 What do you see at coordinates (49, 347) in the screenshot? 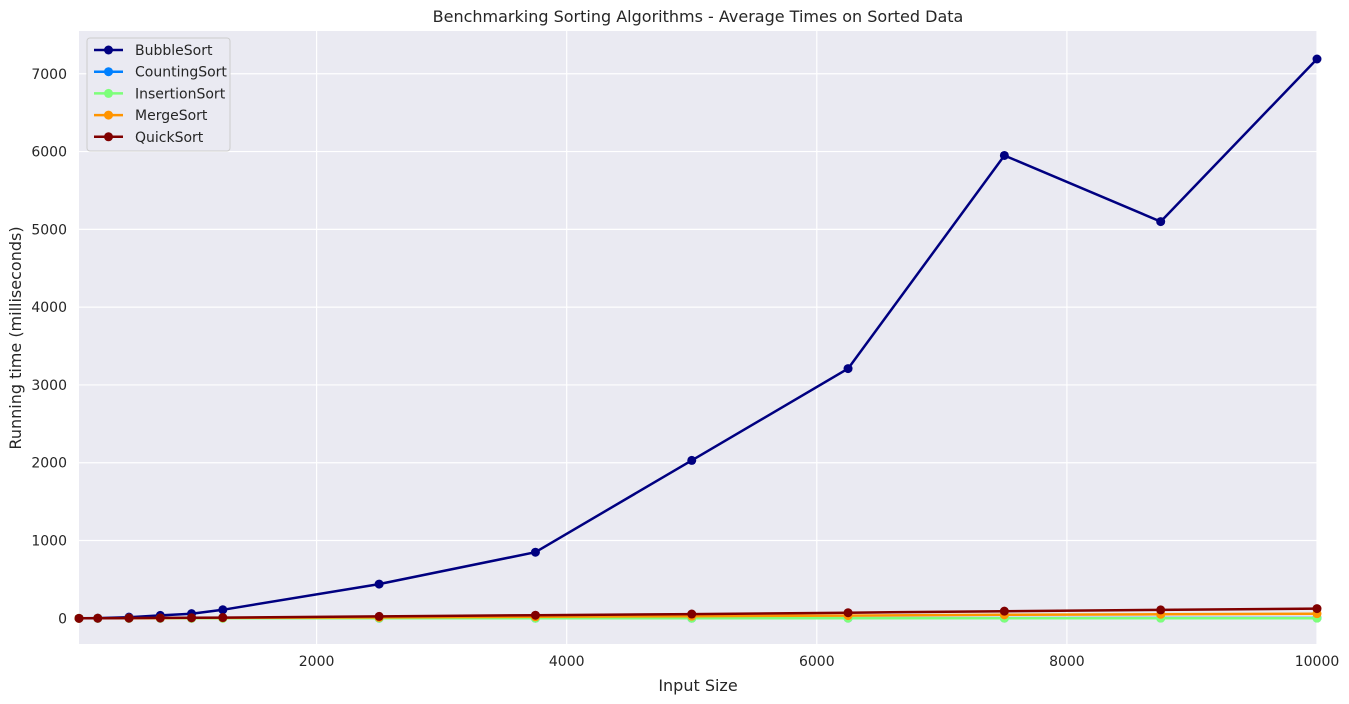
I see `y-tick-labels: 0 1000 2000 3000 4000 5000 6000 7000` at bounding box center [49, 347].